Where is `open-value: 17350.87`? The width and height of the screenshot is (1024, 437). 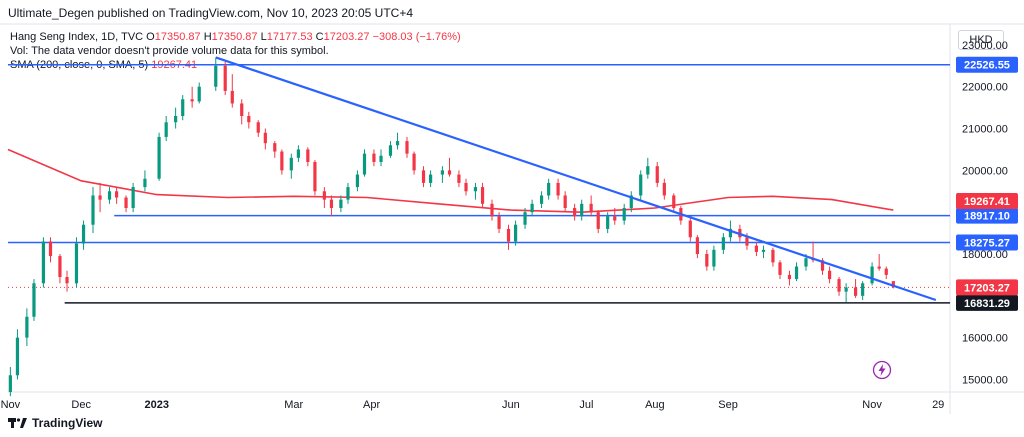
open-value: 17350.87 is located at coordinates (177, 37).